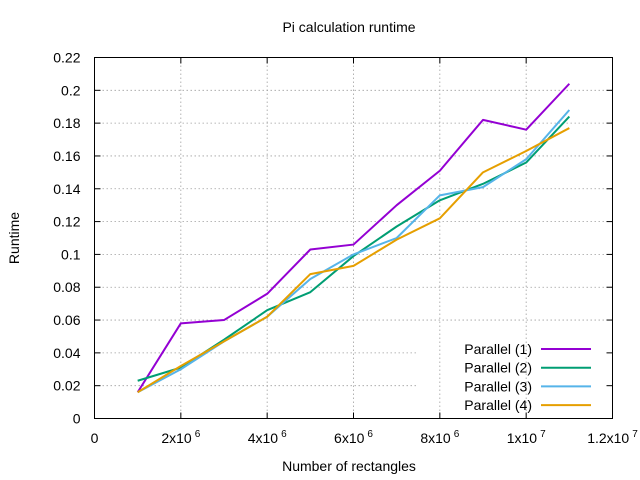  What do you see at coordinates (66, 156) in the screenshot?
I see `y-tick-label: 0.16` at bounding box center [66, 156].